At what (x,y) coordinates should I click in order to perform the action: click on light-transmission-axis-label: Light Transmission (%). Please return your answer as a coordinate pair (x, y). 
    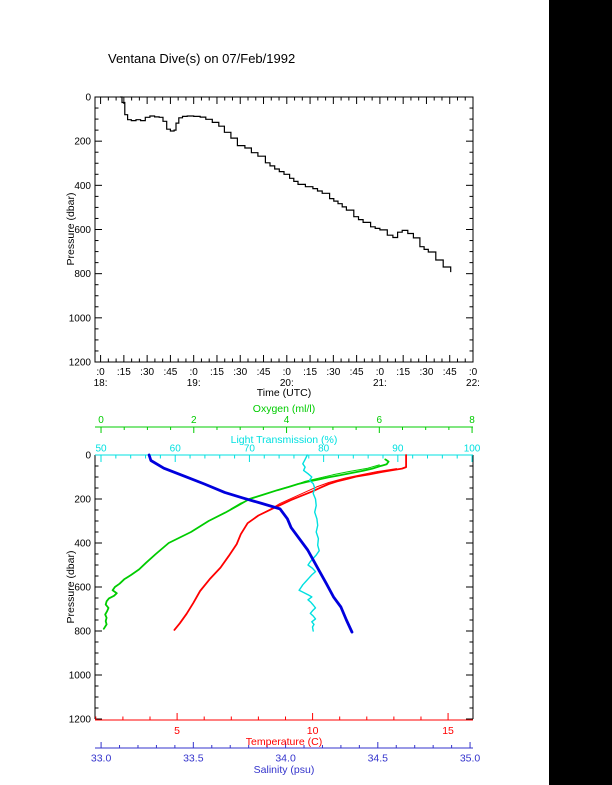
    Looking at the image, I should click on (284, 440).